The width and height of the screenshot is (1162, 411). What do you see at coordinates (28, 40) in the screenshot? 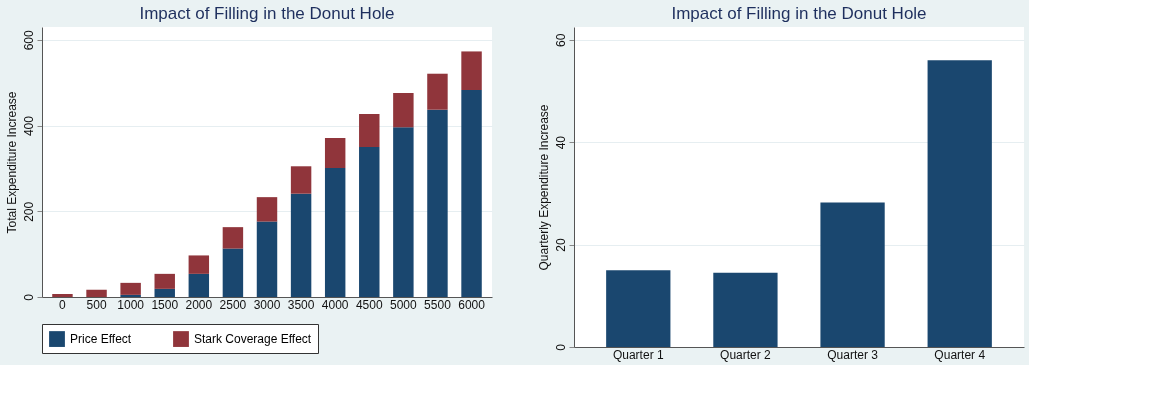
I see `y-tick-label: 600` at bounding box center [28, 40].